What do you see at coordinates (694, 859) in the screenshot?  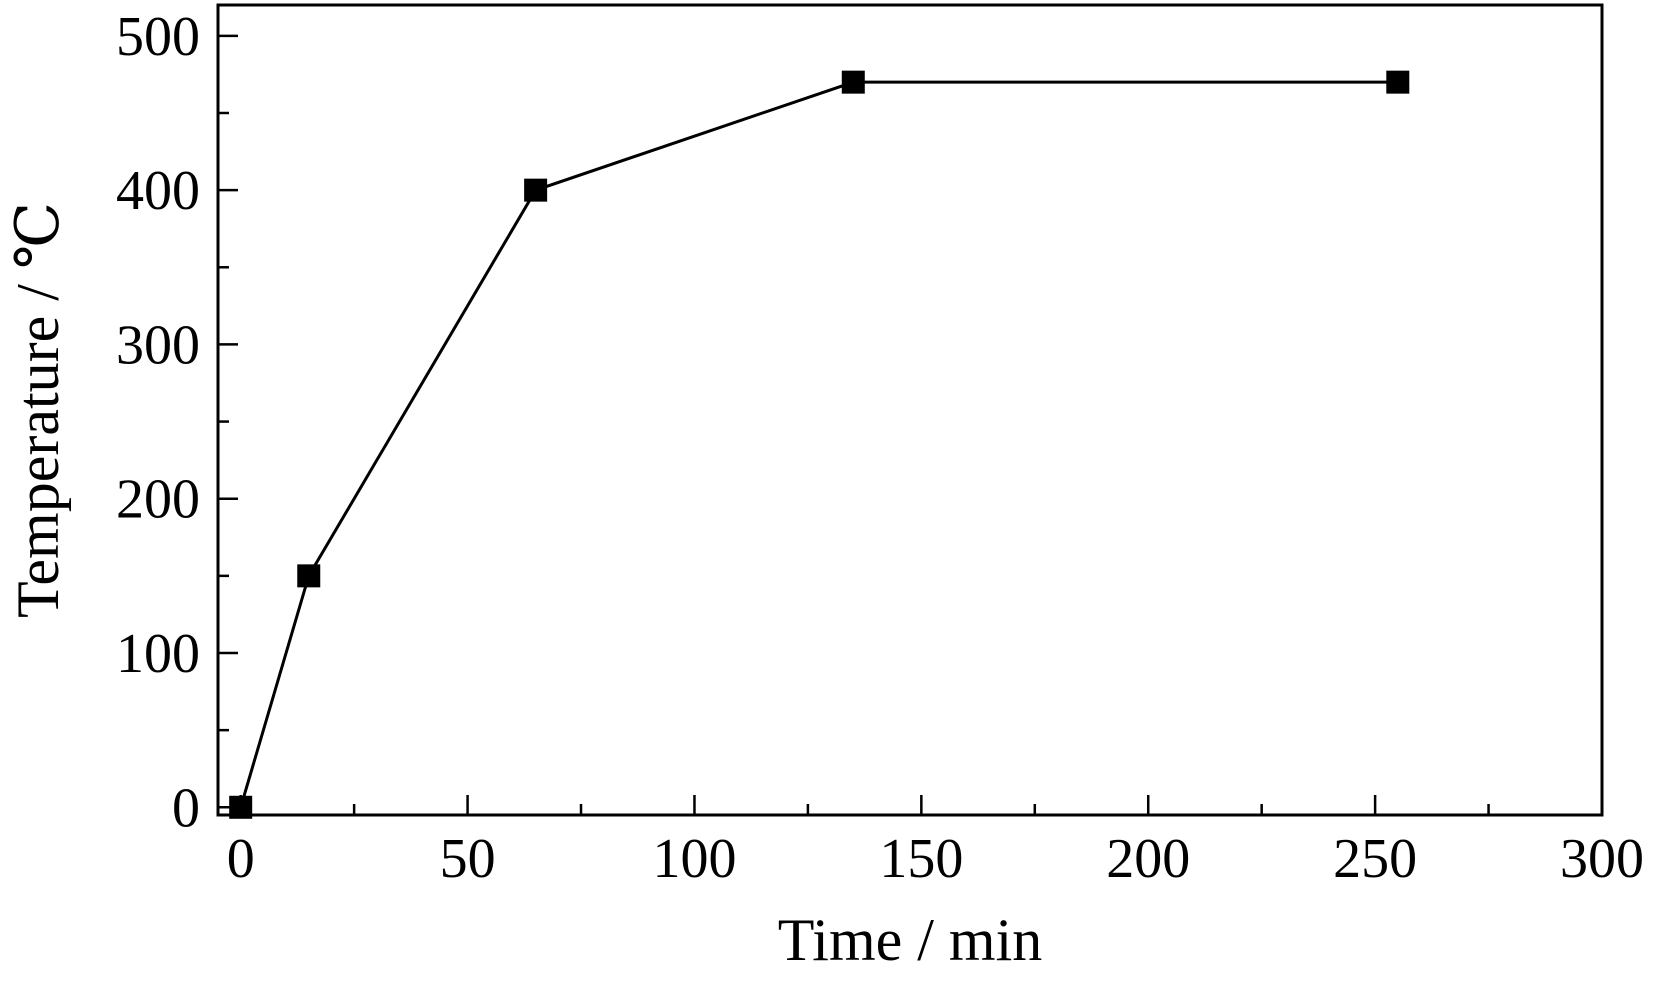 I see `x-tick-label: 100` at bounding box center [694, 859].